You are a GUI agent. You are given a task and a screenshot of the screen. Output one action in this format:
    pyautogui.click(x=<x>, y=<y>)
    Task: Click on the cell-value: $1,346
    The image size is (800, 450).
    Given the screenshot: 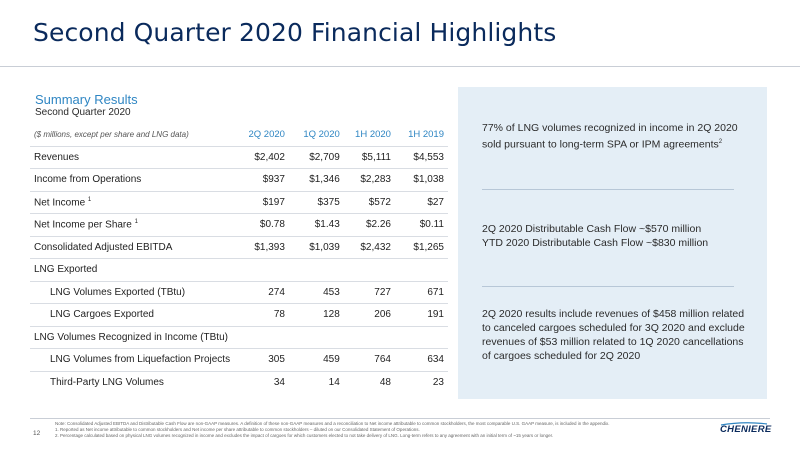 What is the action you would take?
    pyautogui.click(x=316, y=179)
    